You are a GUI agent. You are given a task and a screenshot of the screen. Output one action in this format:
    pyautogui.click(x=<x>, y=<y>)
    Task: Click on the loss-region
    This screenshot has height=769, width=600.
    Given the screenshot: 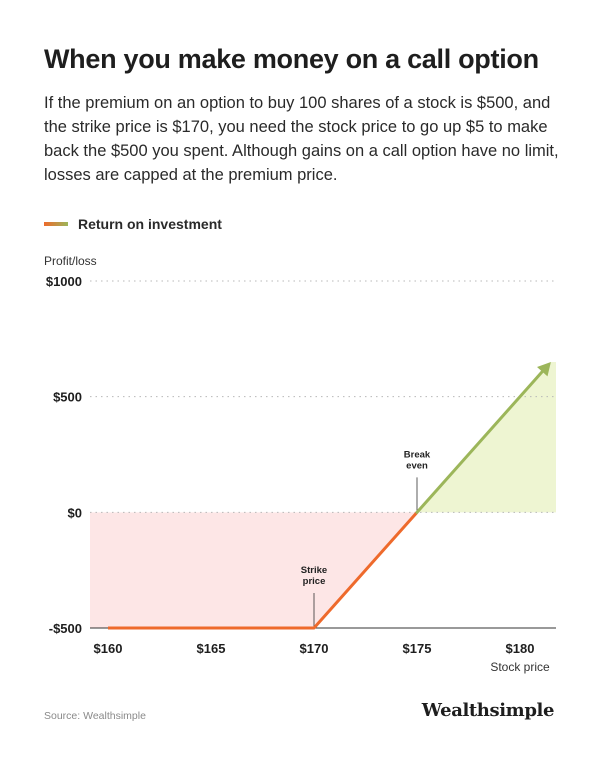 What is the action you would take?
    pyautogui.click(x=253, y=570)
    